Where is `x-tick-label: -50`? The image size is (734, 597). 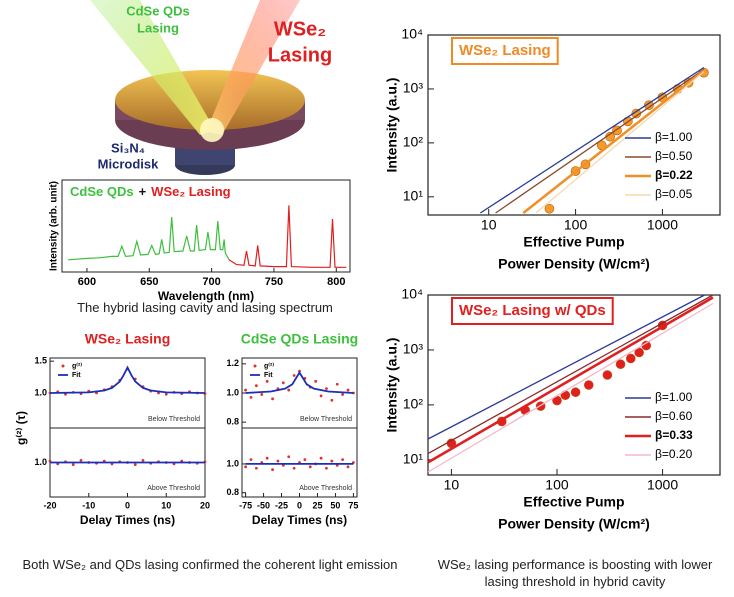
x-tick-label: -50 is located at coordinates (263, 505).